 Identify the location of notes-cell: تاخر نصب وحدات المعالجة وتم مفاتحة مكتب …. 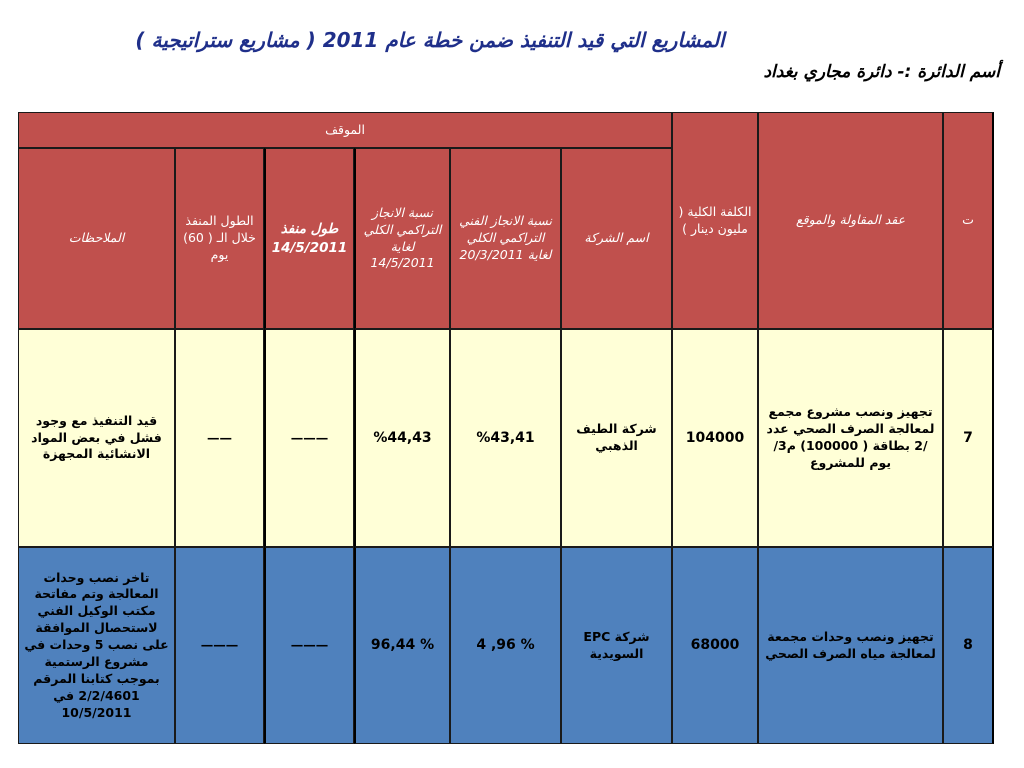
(96, 645).